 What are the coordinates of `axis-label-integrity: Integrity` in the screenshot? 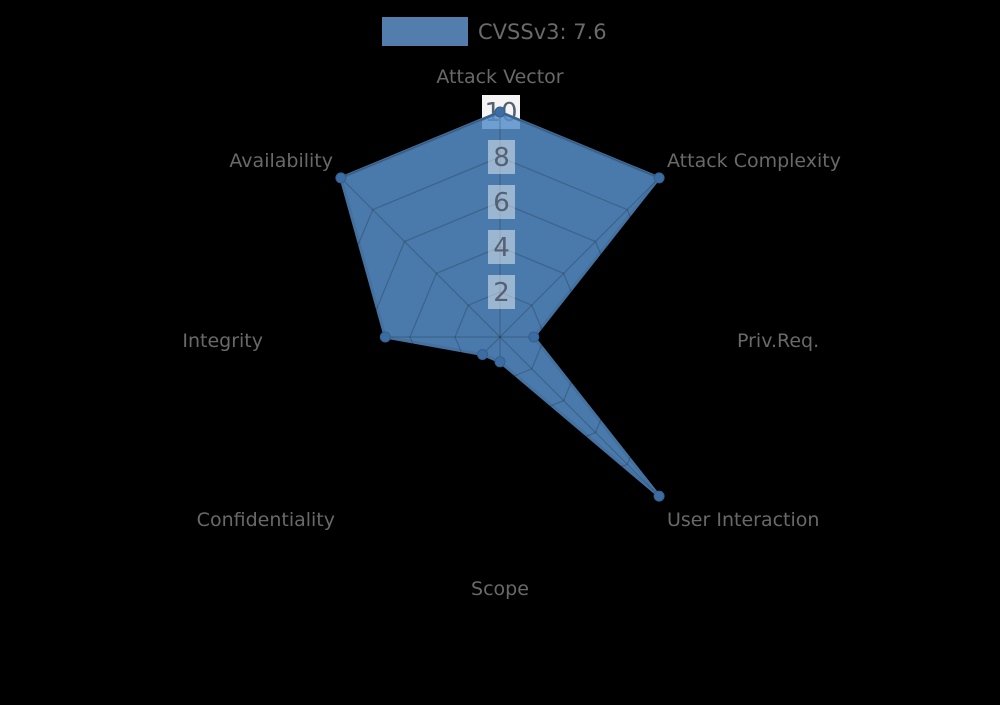 It's located at (222, 341).